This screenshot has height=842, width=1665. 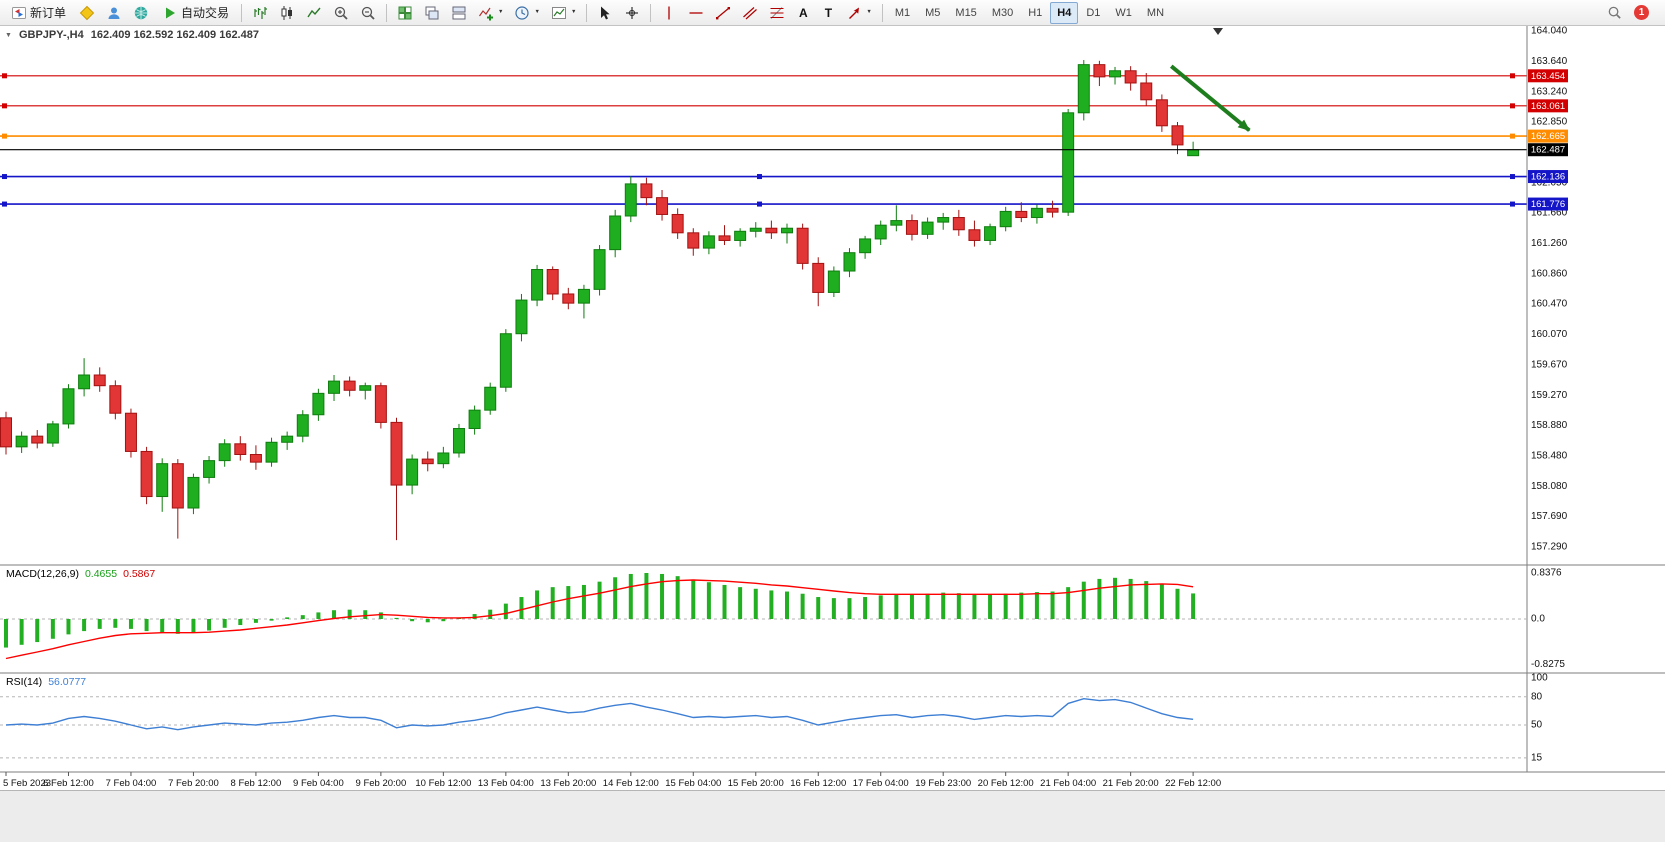 I want to click on candlestick-chart-button, so click(x=287, y=13).